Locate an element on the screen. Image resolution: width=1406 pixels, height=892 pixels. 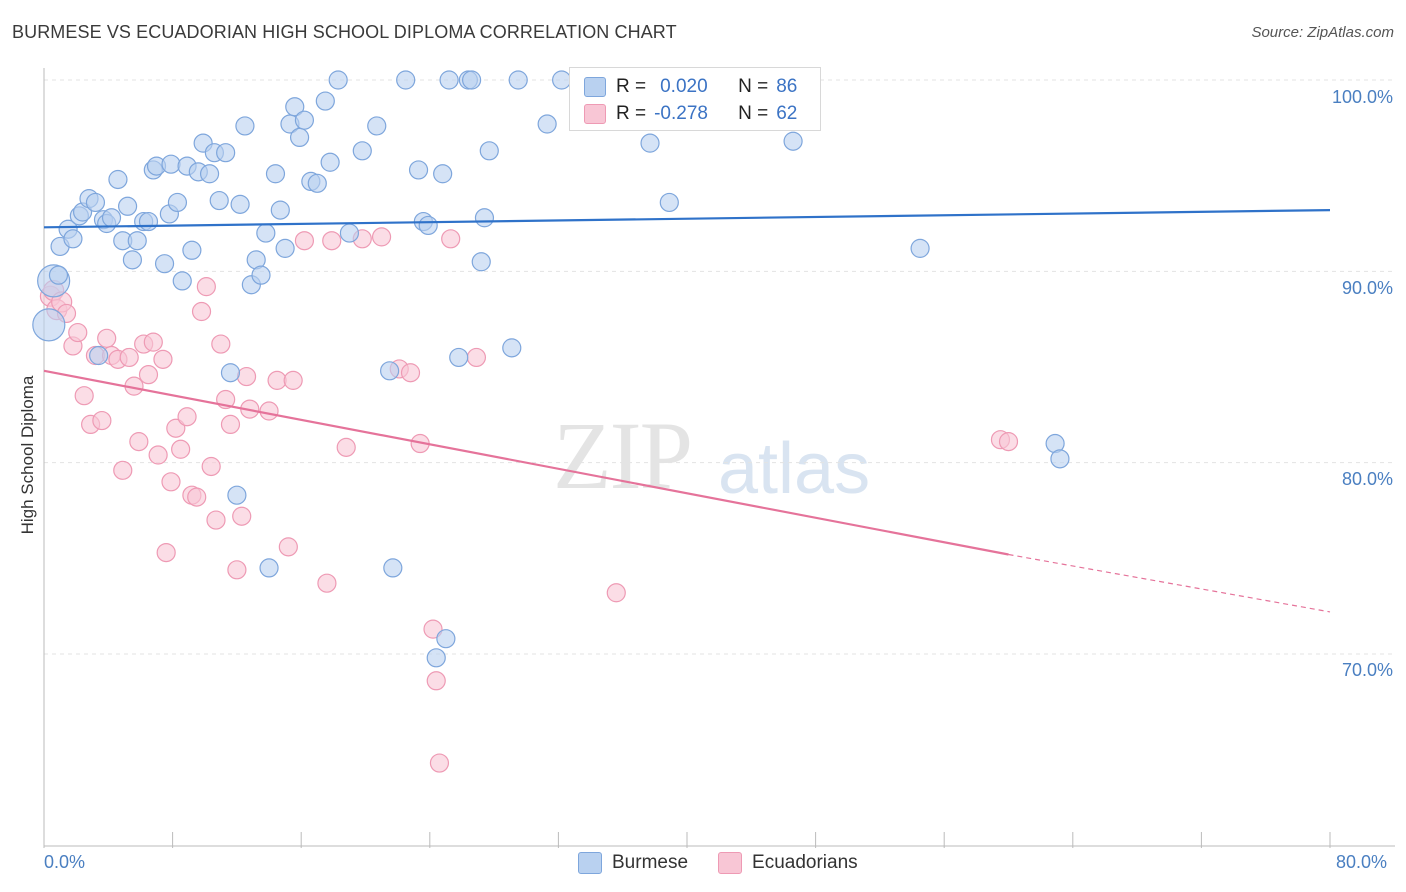
bottom-legend: Burmese Ecuadorians is located at coordinates (733, 863).